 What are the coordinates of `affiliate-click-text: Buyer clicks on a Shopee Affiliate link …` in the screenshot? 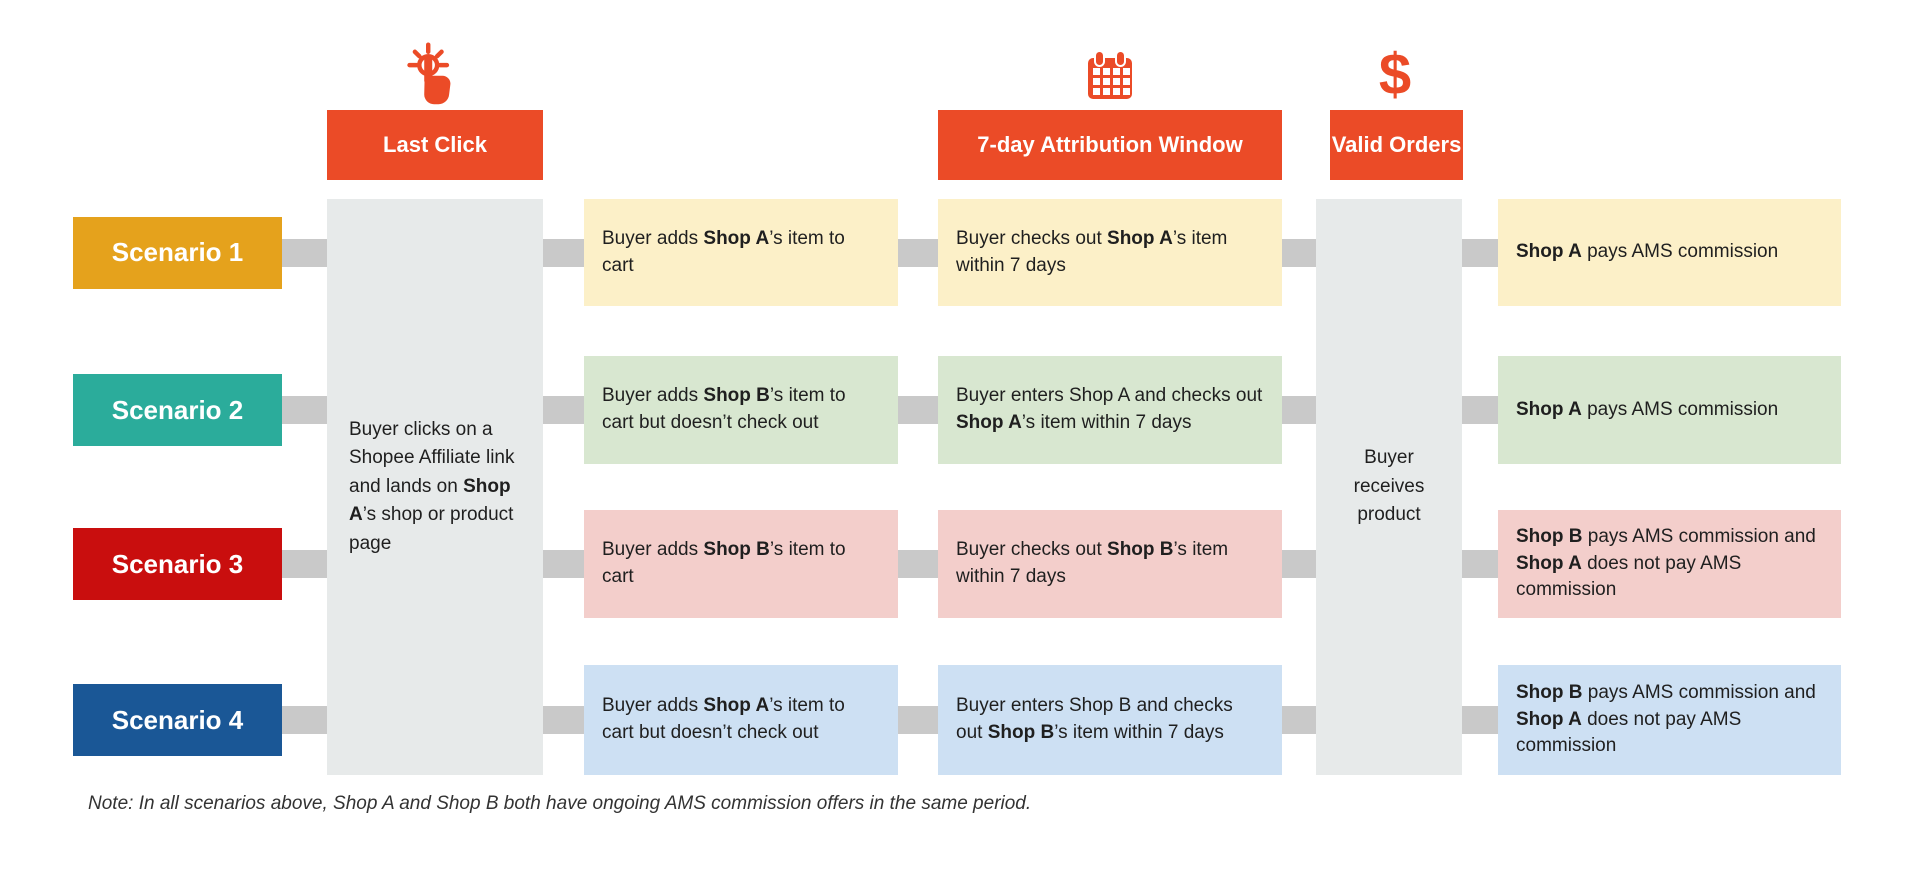 It's located at (432, 486).